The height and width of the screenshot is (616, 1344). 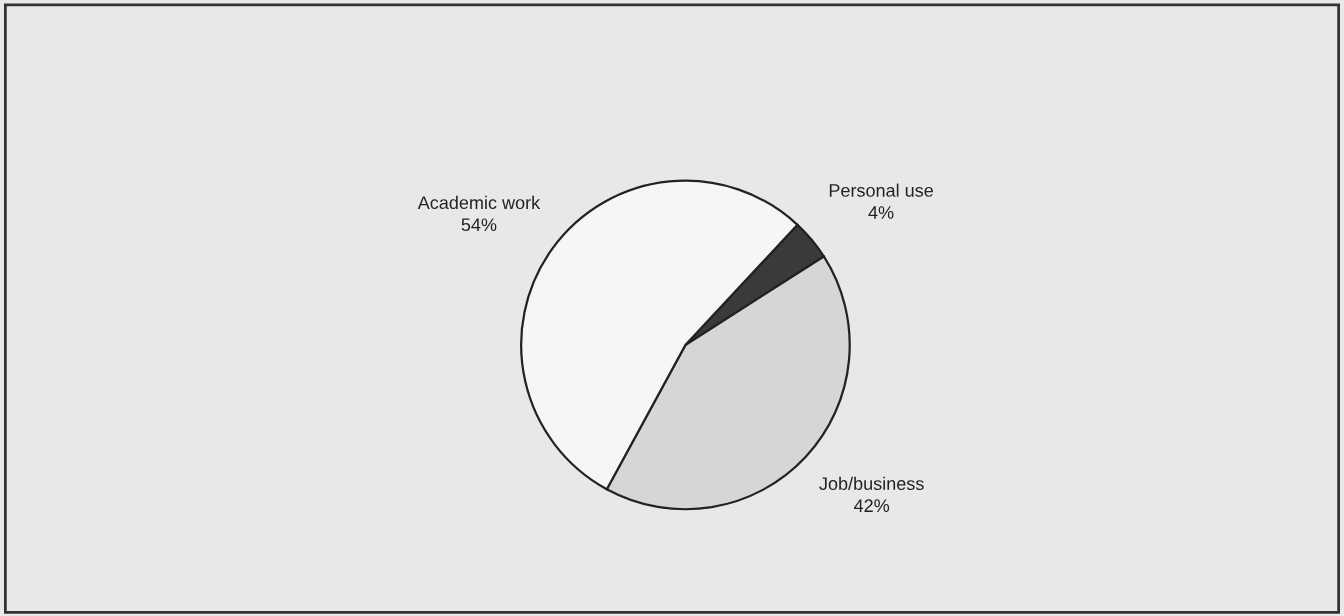 I want to click on data-label: 54%, so click(x=479, y=225).